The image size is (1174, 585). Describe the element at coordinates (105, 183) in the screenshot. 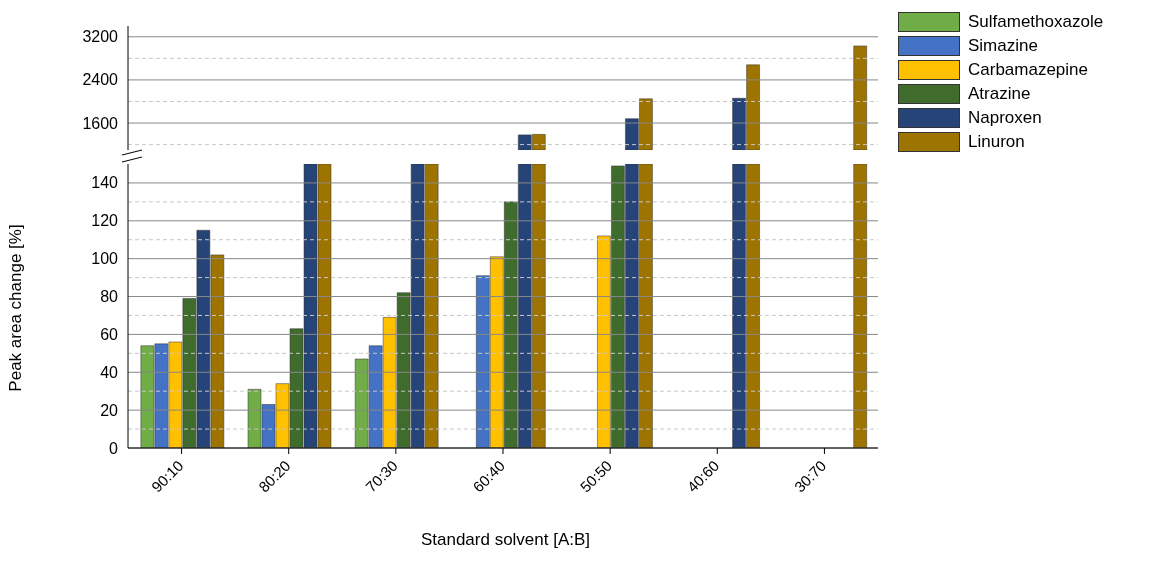

I see `y-tick-label: 140` at that location.